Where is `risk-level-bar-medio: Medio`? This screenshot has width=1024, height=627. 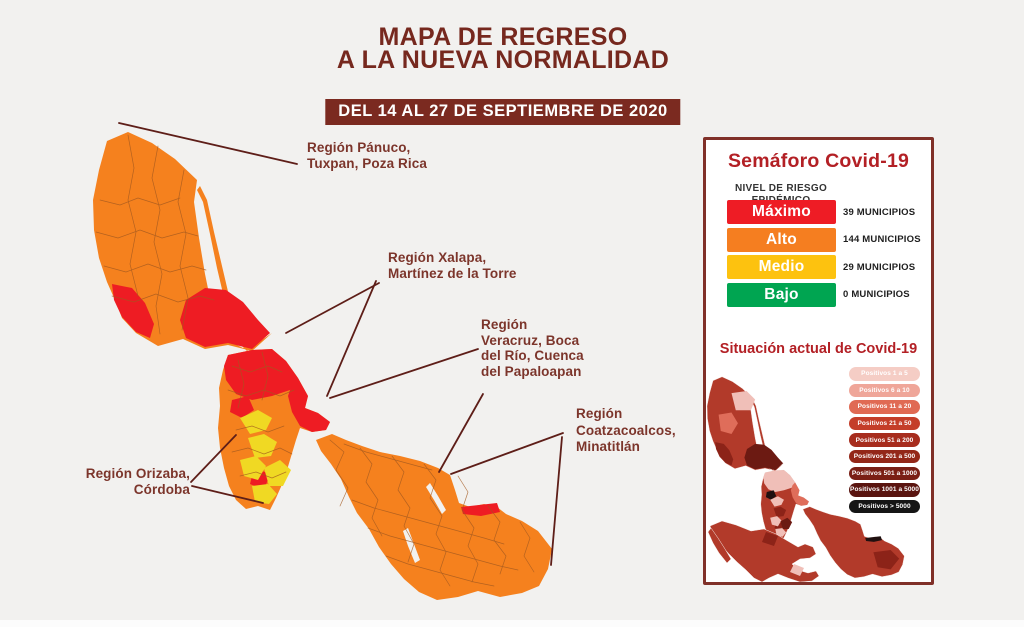
risk-level-bar-medio: Medio is located at coordinates (781, 267).